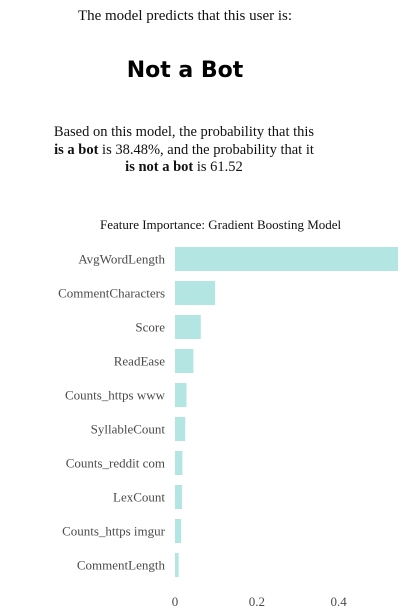 The width and height of the screenshot is (401, 608). What do you see at coordinates (208, 149) in the screenshot?
I see `bot-probability: is 38.48%, and the probability that it` at bounding box center [208, 149].